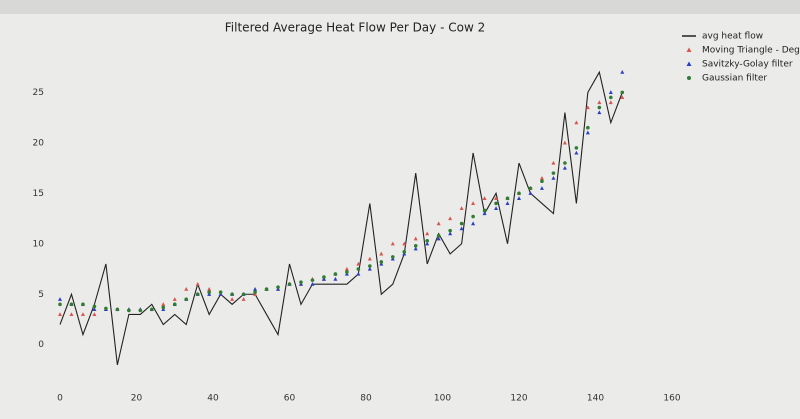  I want to click on legend-label: Gaussian filter, so click(734, 79).